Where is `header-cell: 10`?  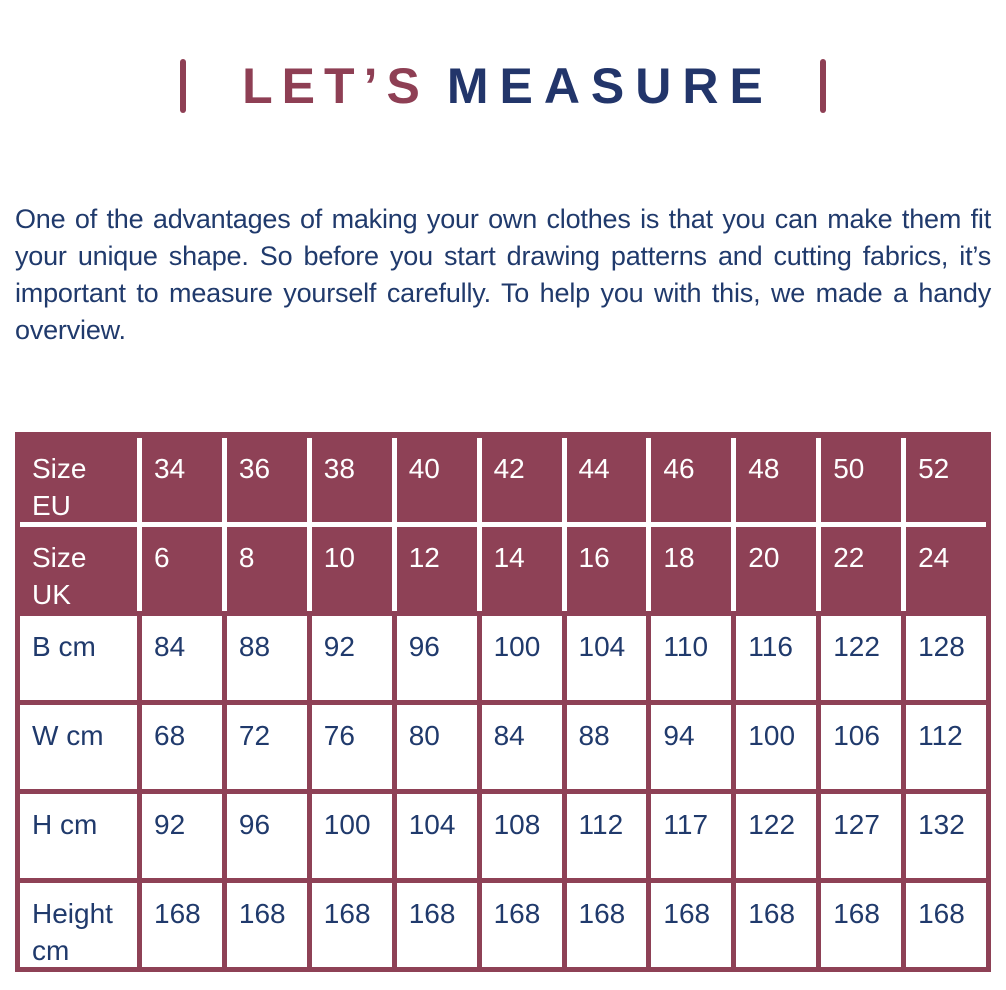 header-cell: 10 is located at coordinates (351, 569).